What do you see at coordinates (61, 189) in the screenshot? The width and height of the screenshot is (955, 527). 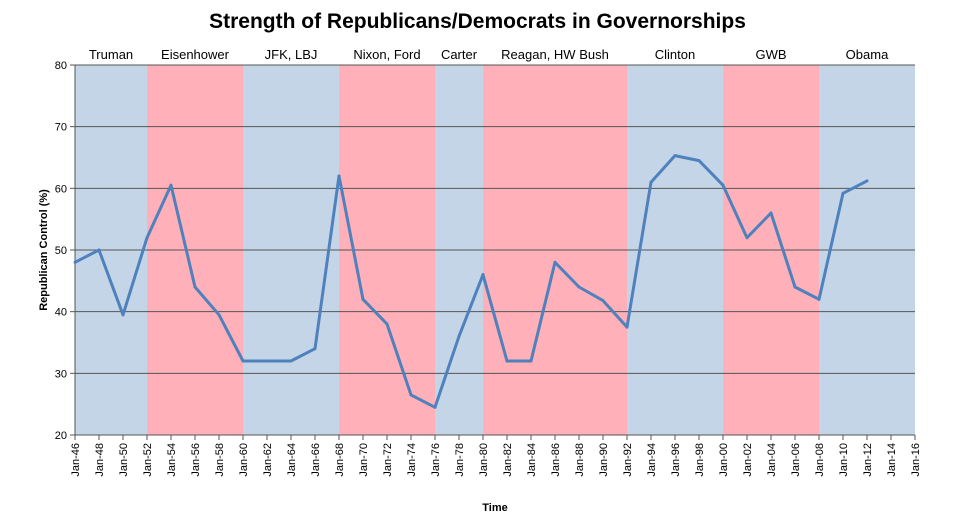 I see `y-tick-label: 60` at bounding box center [61, 189].